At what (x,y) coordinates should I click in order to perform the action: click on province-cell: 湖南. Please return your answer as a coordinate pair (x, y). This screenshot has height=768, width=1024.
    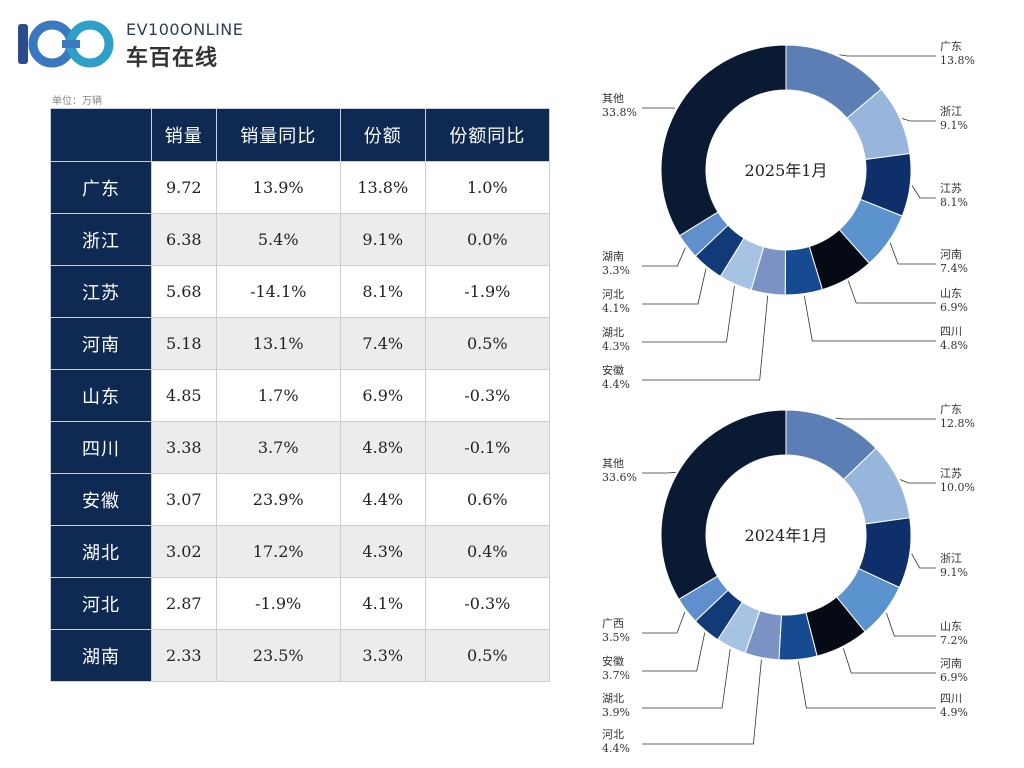
    Looking at the image, I should click on (101, 655).